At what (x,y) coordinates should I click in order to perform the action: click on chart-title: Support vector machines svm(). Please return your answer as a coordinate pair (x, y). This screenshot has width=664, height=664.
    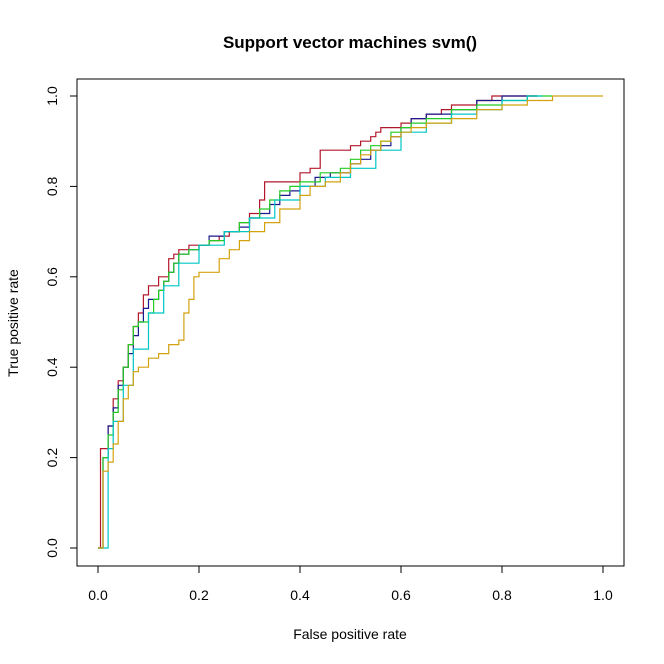
    Looking at the image, I should click on (350, 42).